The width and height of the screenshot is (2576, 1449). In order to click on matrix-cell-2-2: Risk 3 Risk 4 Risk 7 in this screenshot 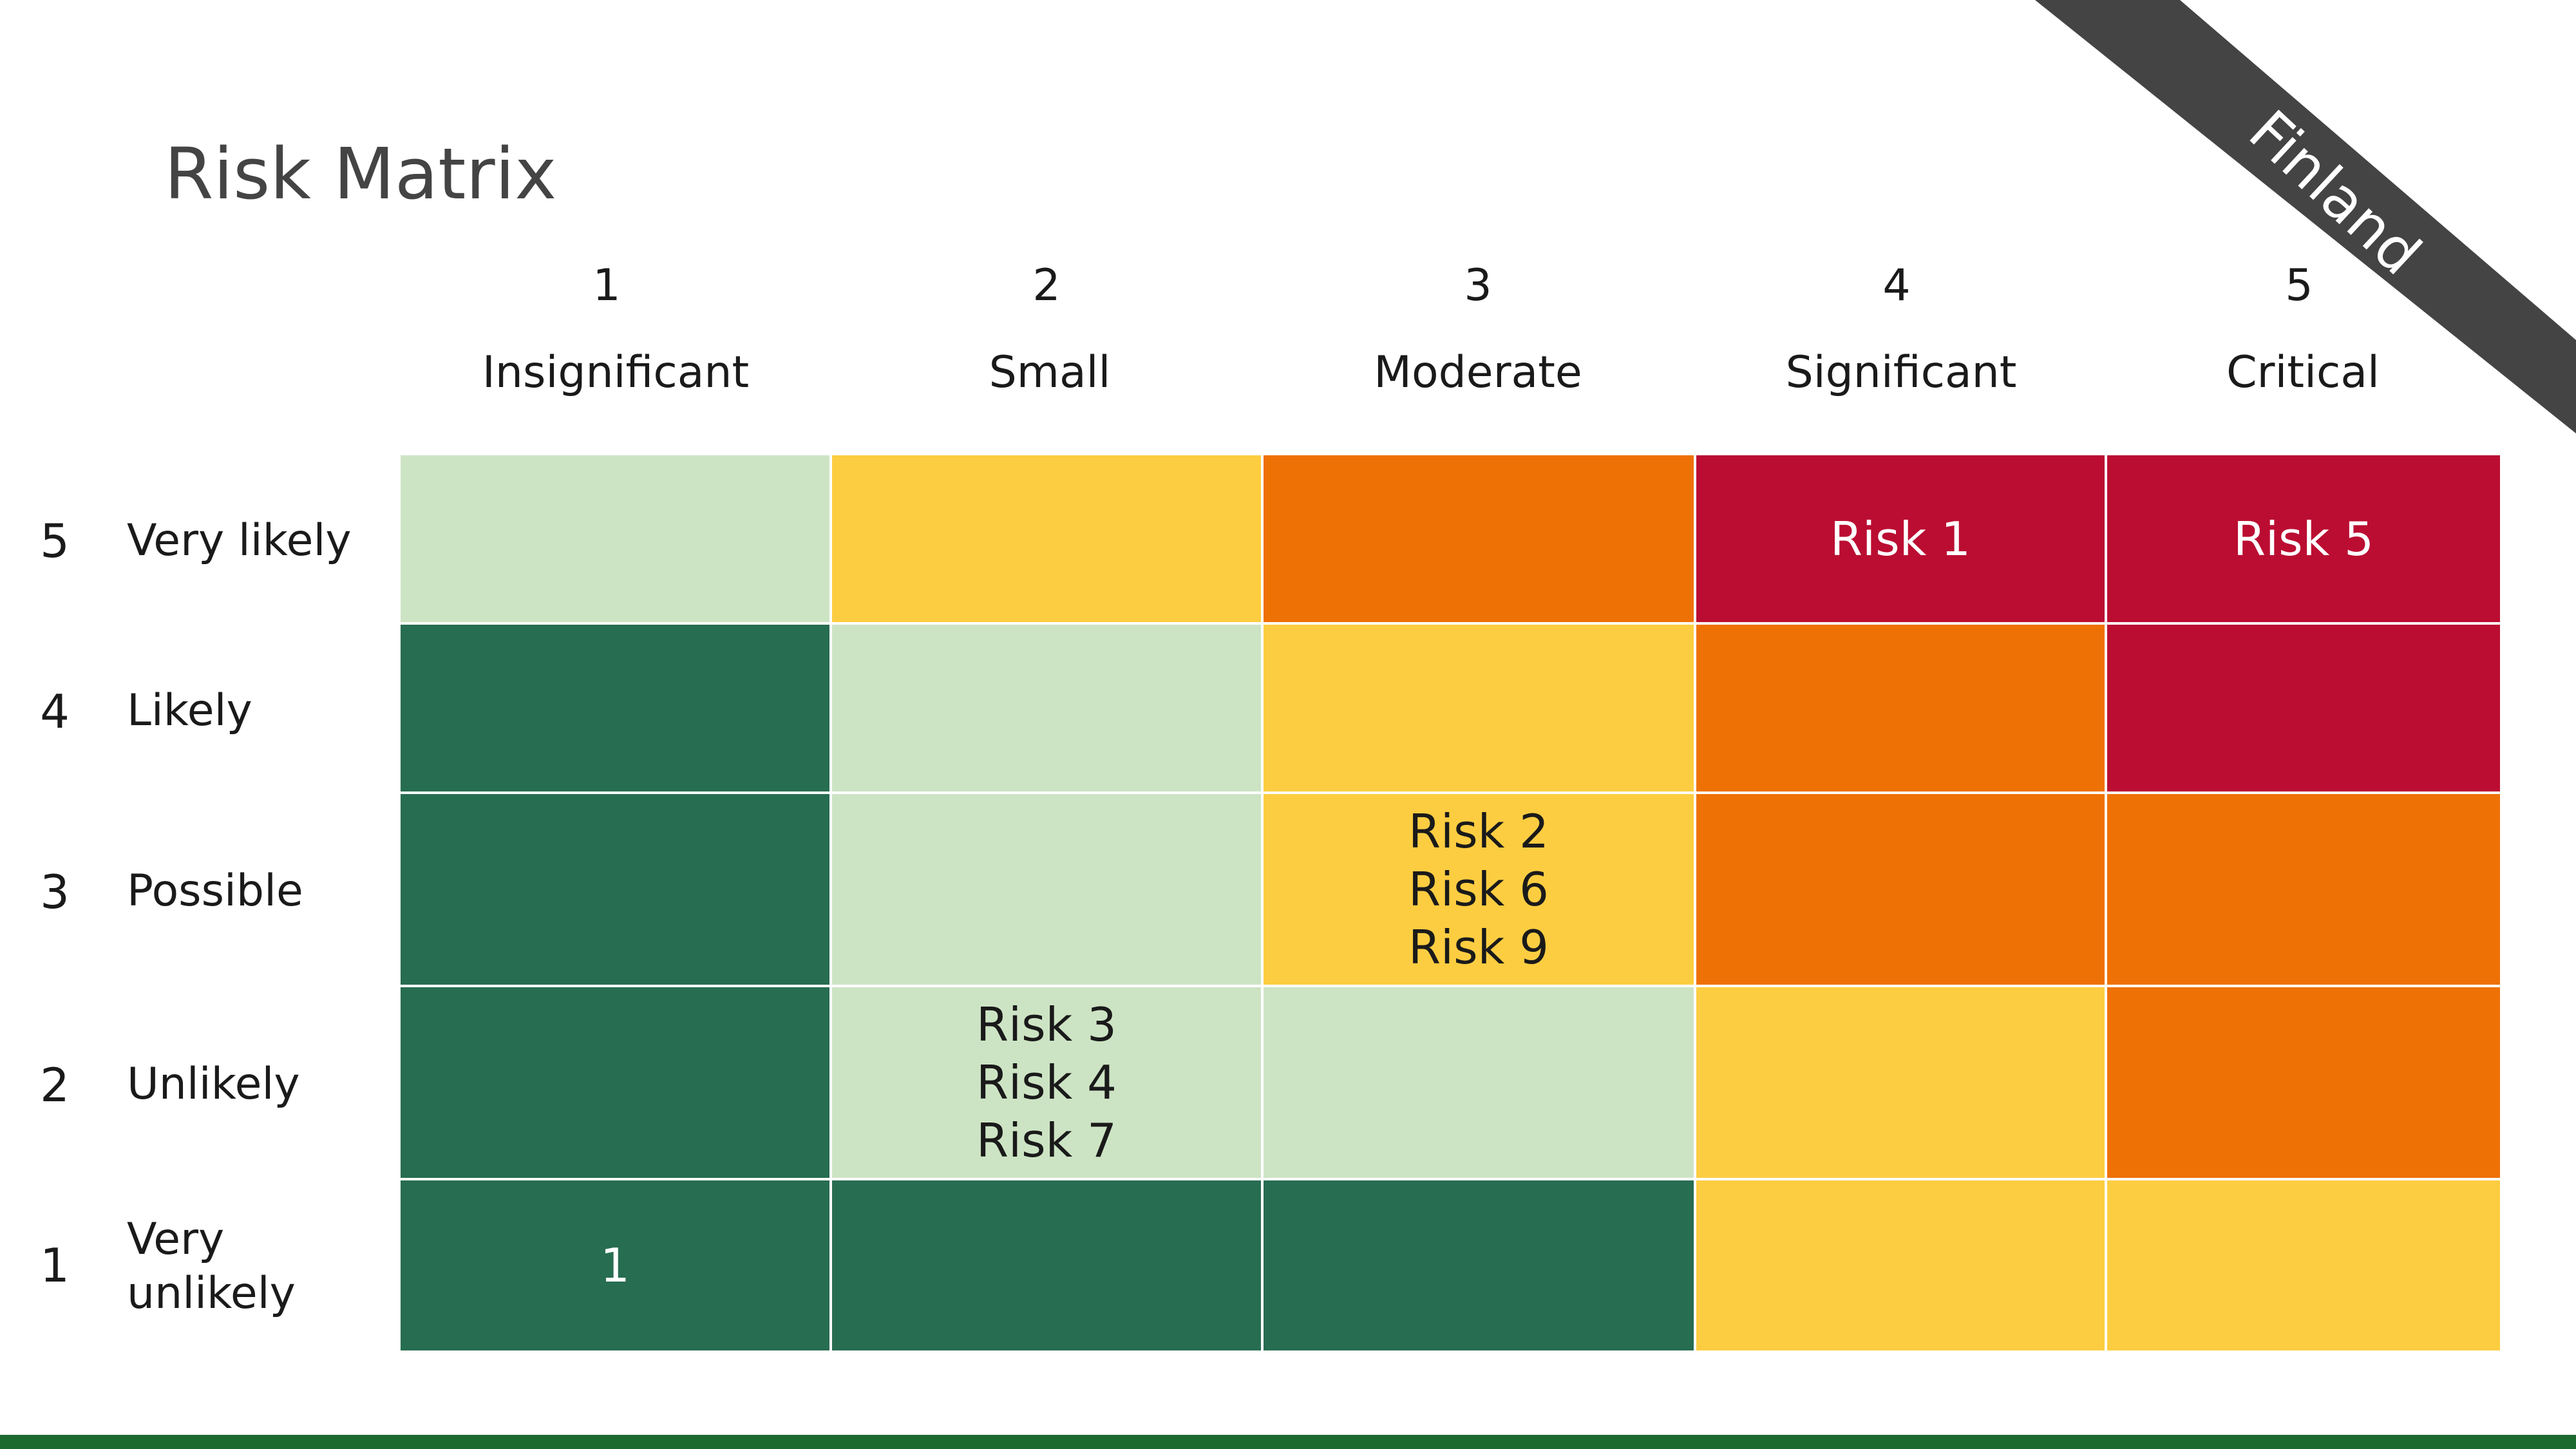, I will do `click(1048, 1083)`.